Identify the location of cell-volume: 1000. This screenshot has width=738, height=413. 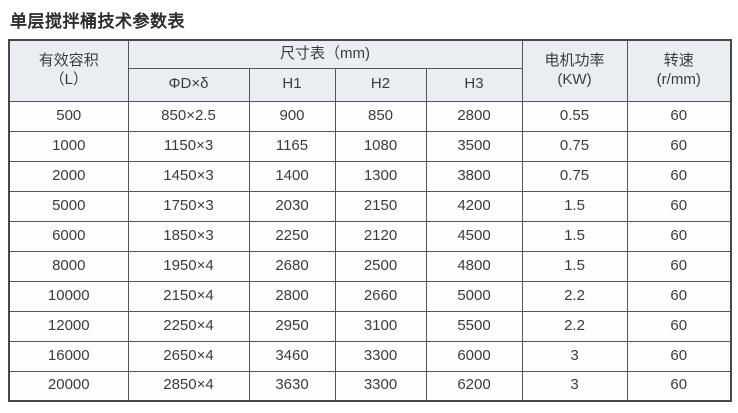
(68, 146).